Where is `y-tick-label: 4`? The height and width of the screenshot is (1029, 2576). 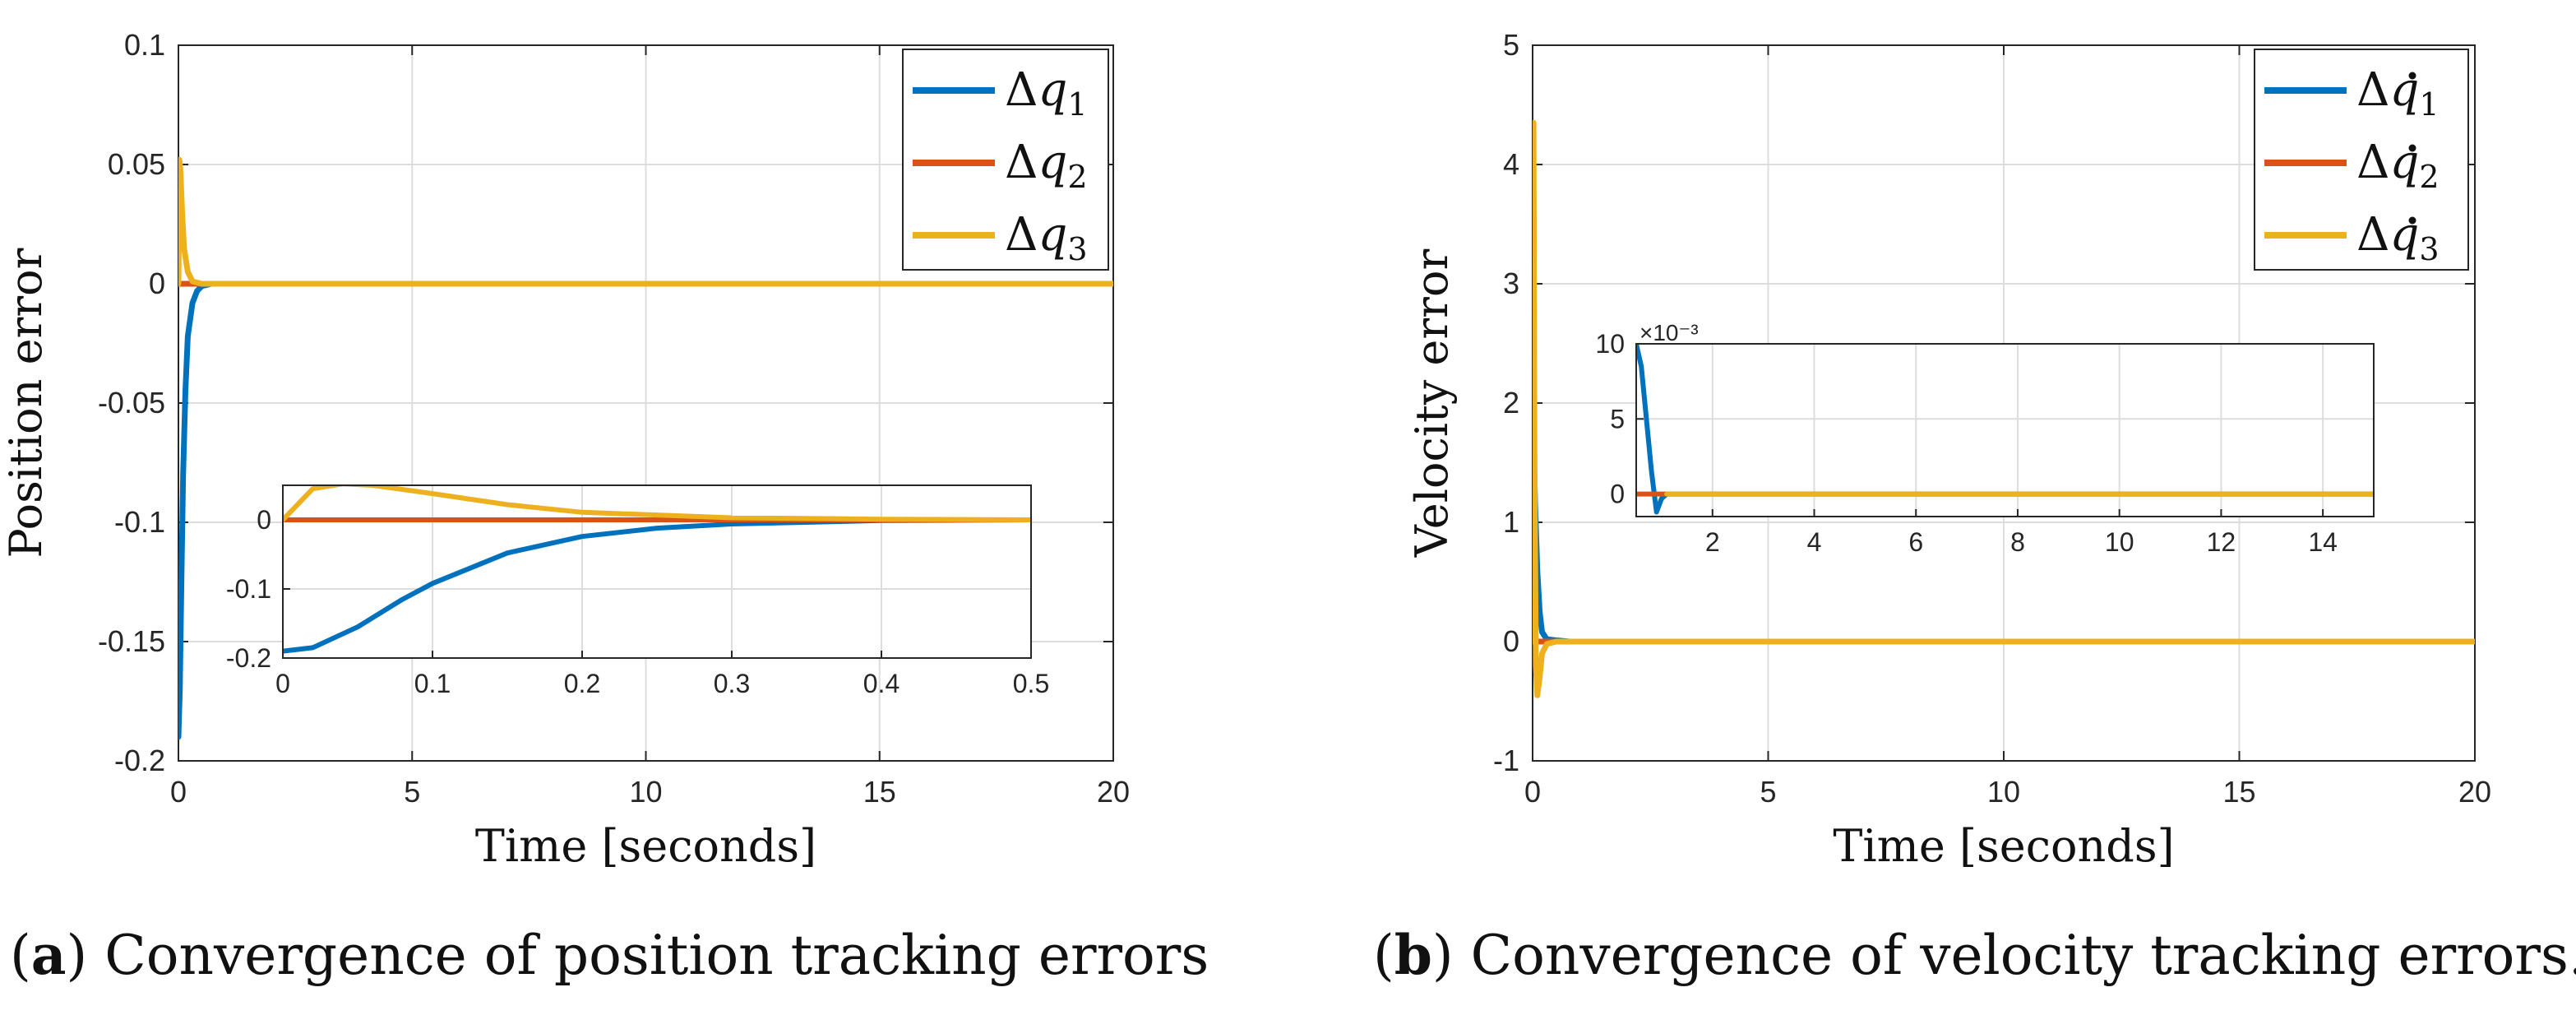 y-tick-label: 4 is located at coordinates (1511, 164).